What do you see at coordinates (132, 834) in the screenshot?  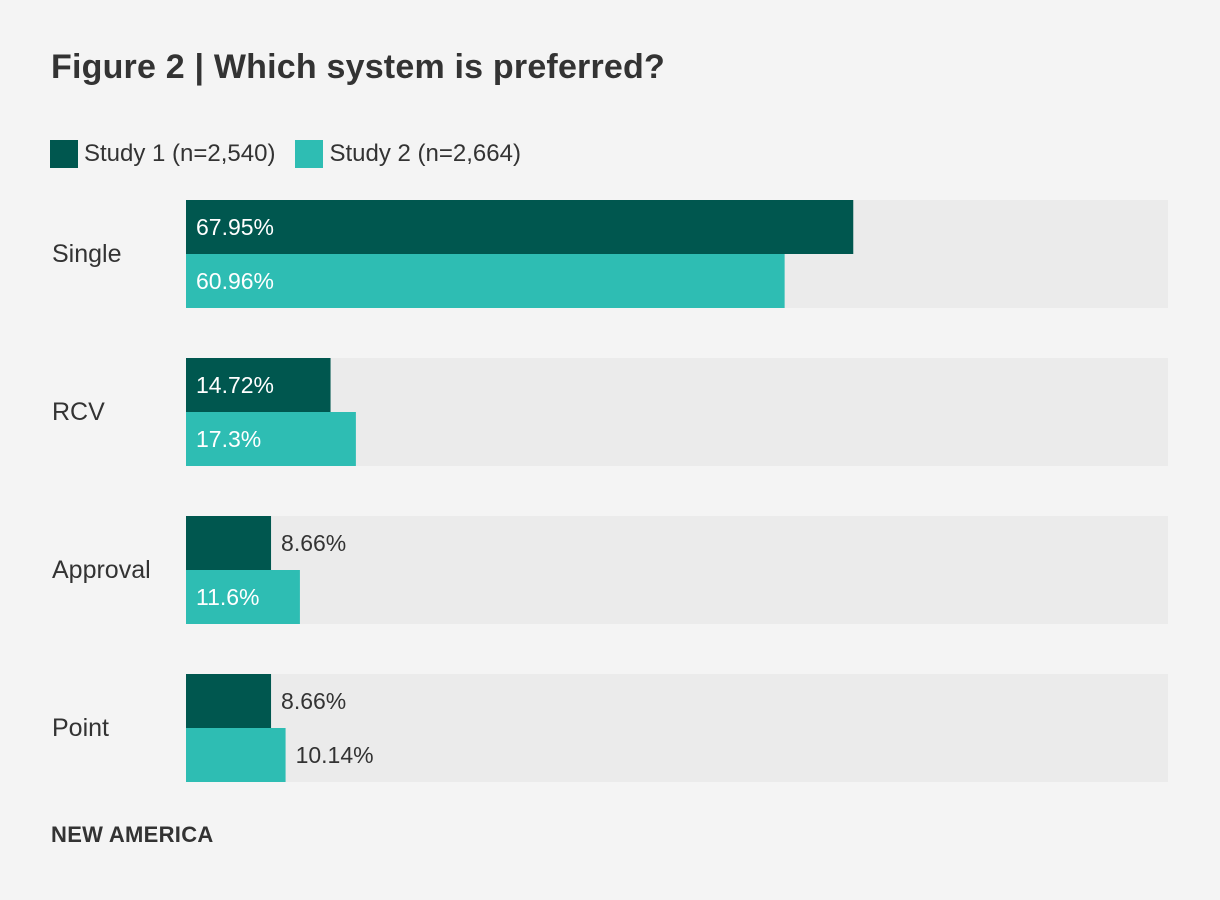 I see `footer-brand: NEW AMERICA` at bounding box center [132, 834].